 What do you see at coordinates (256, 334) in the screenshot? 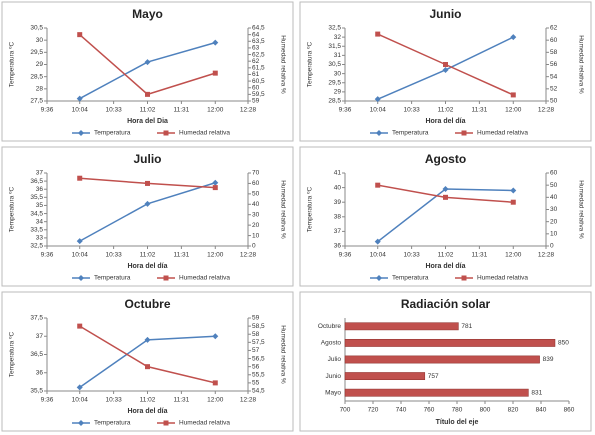
I see `y2-tick-label: 58` at bounding box center [256, 334].